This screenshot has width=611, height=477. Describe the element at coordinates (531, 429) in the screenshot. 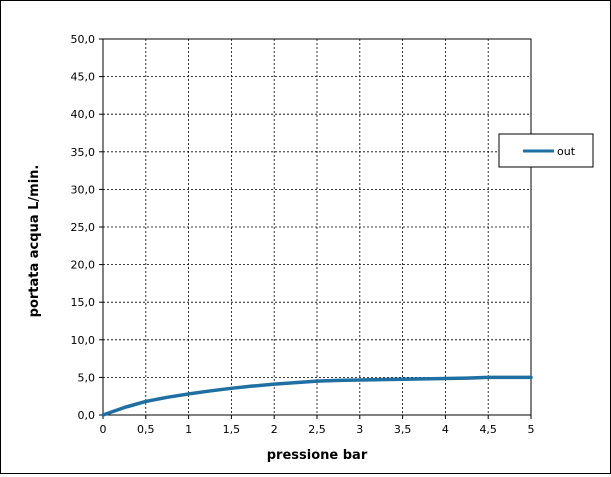

I see `x-tick-label: 5` at that location.